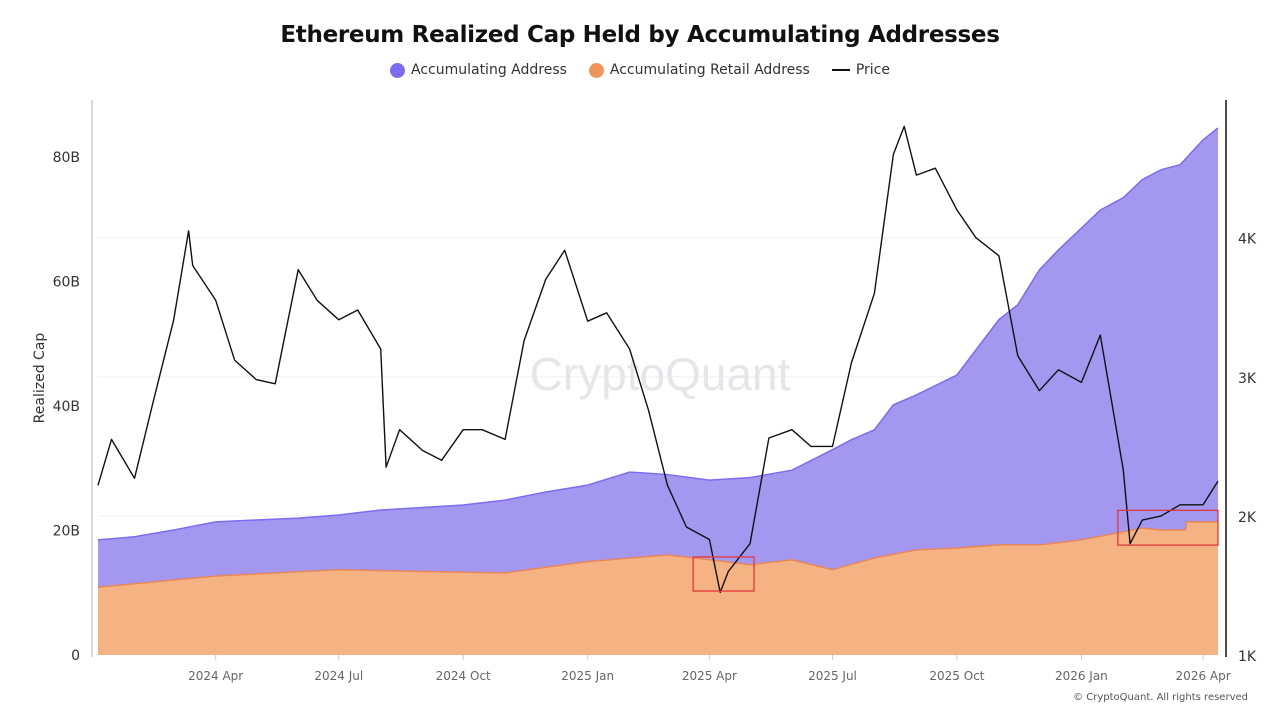 Image resolution: width=1280 pixels, height=720 pixels. What do you see at coordinates (832, 676) in the screenshot?
I see `x-tick-label: 2025 Jul` at bounding box center [832, 676].